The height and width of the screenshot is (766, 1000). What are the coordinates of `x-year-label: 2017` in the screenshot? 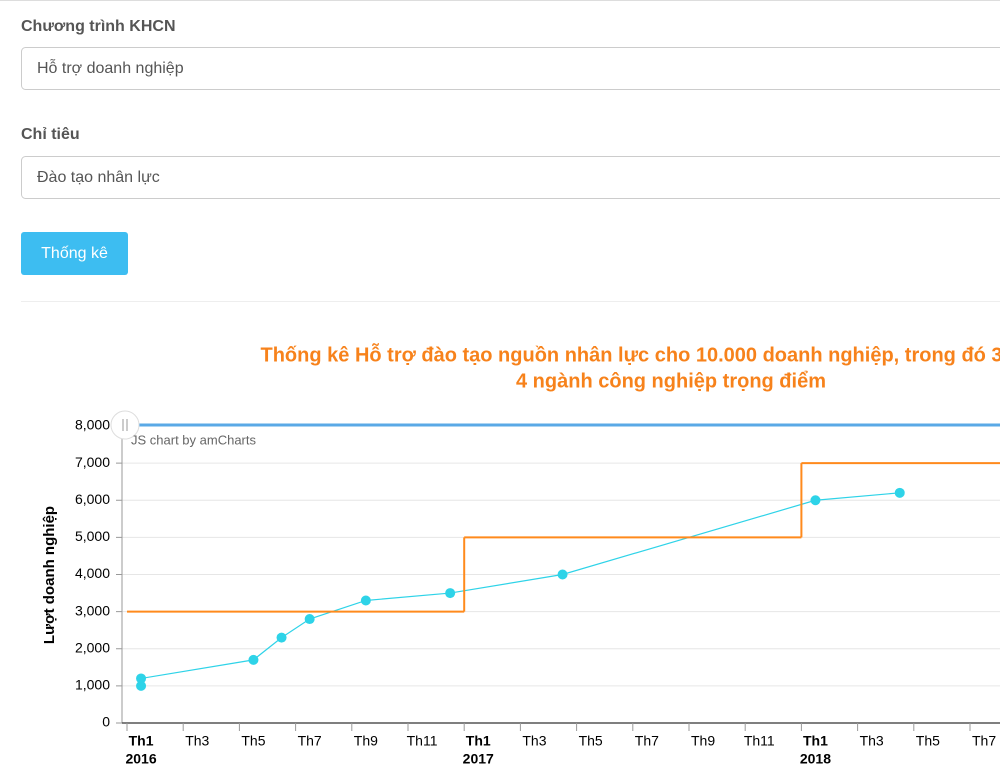 It's located at (478, 758).